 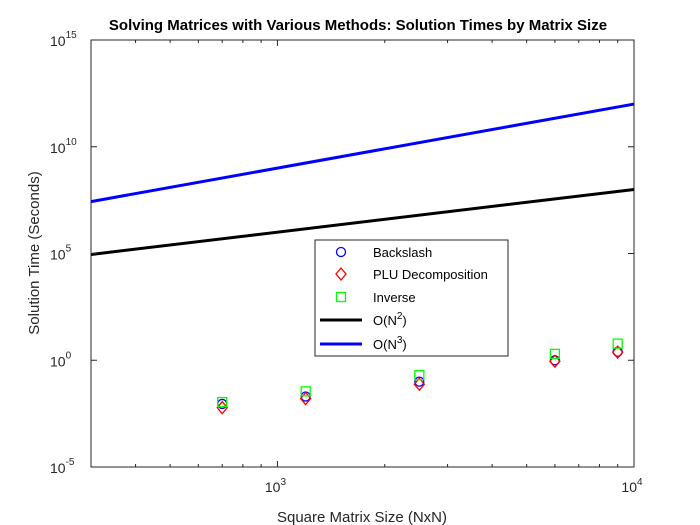 I want to click on x-axis-label: Square Matrix Size (NxN), so click(x=362, y=517).